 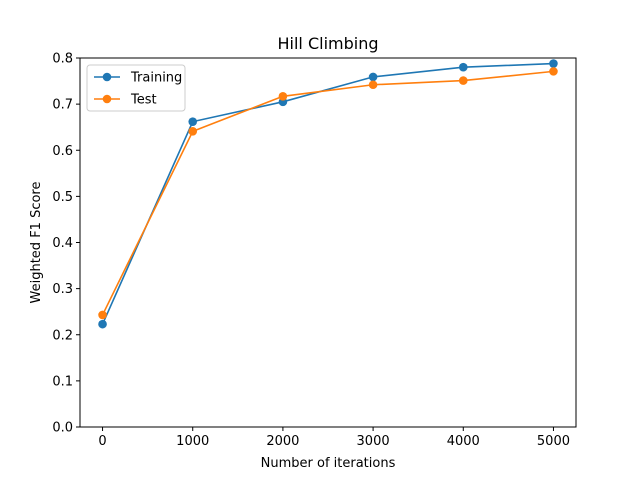 What do you see at coordinates (62, 428) in the screenshot?
I see `y-tick-label: 0.0` at bounding box center [62, 428].